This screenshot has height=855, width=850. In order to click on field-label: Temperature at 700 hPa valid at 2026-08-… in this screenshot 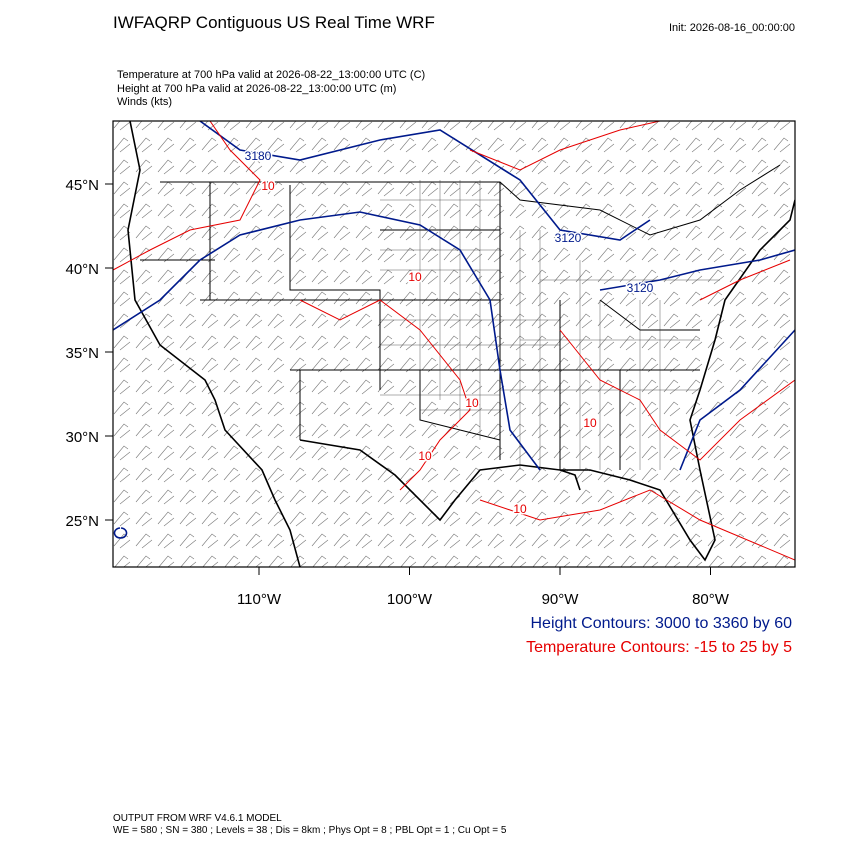, I will do `click(271, 75)`.